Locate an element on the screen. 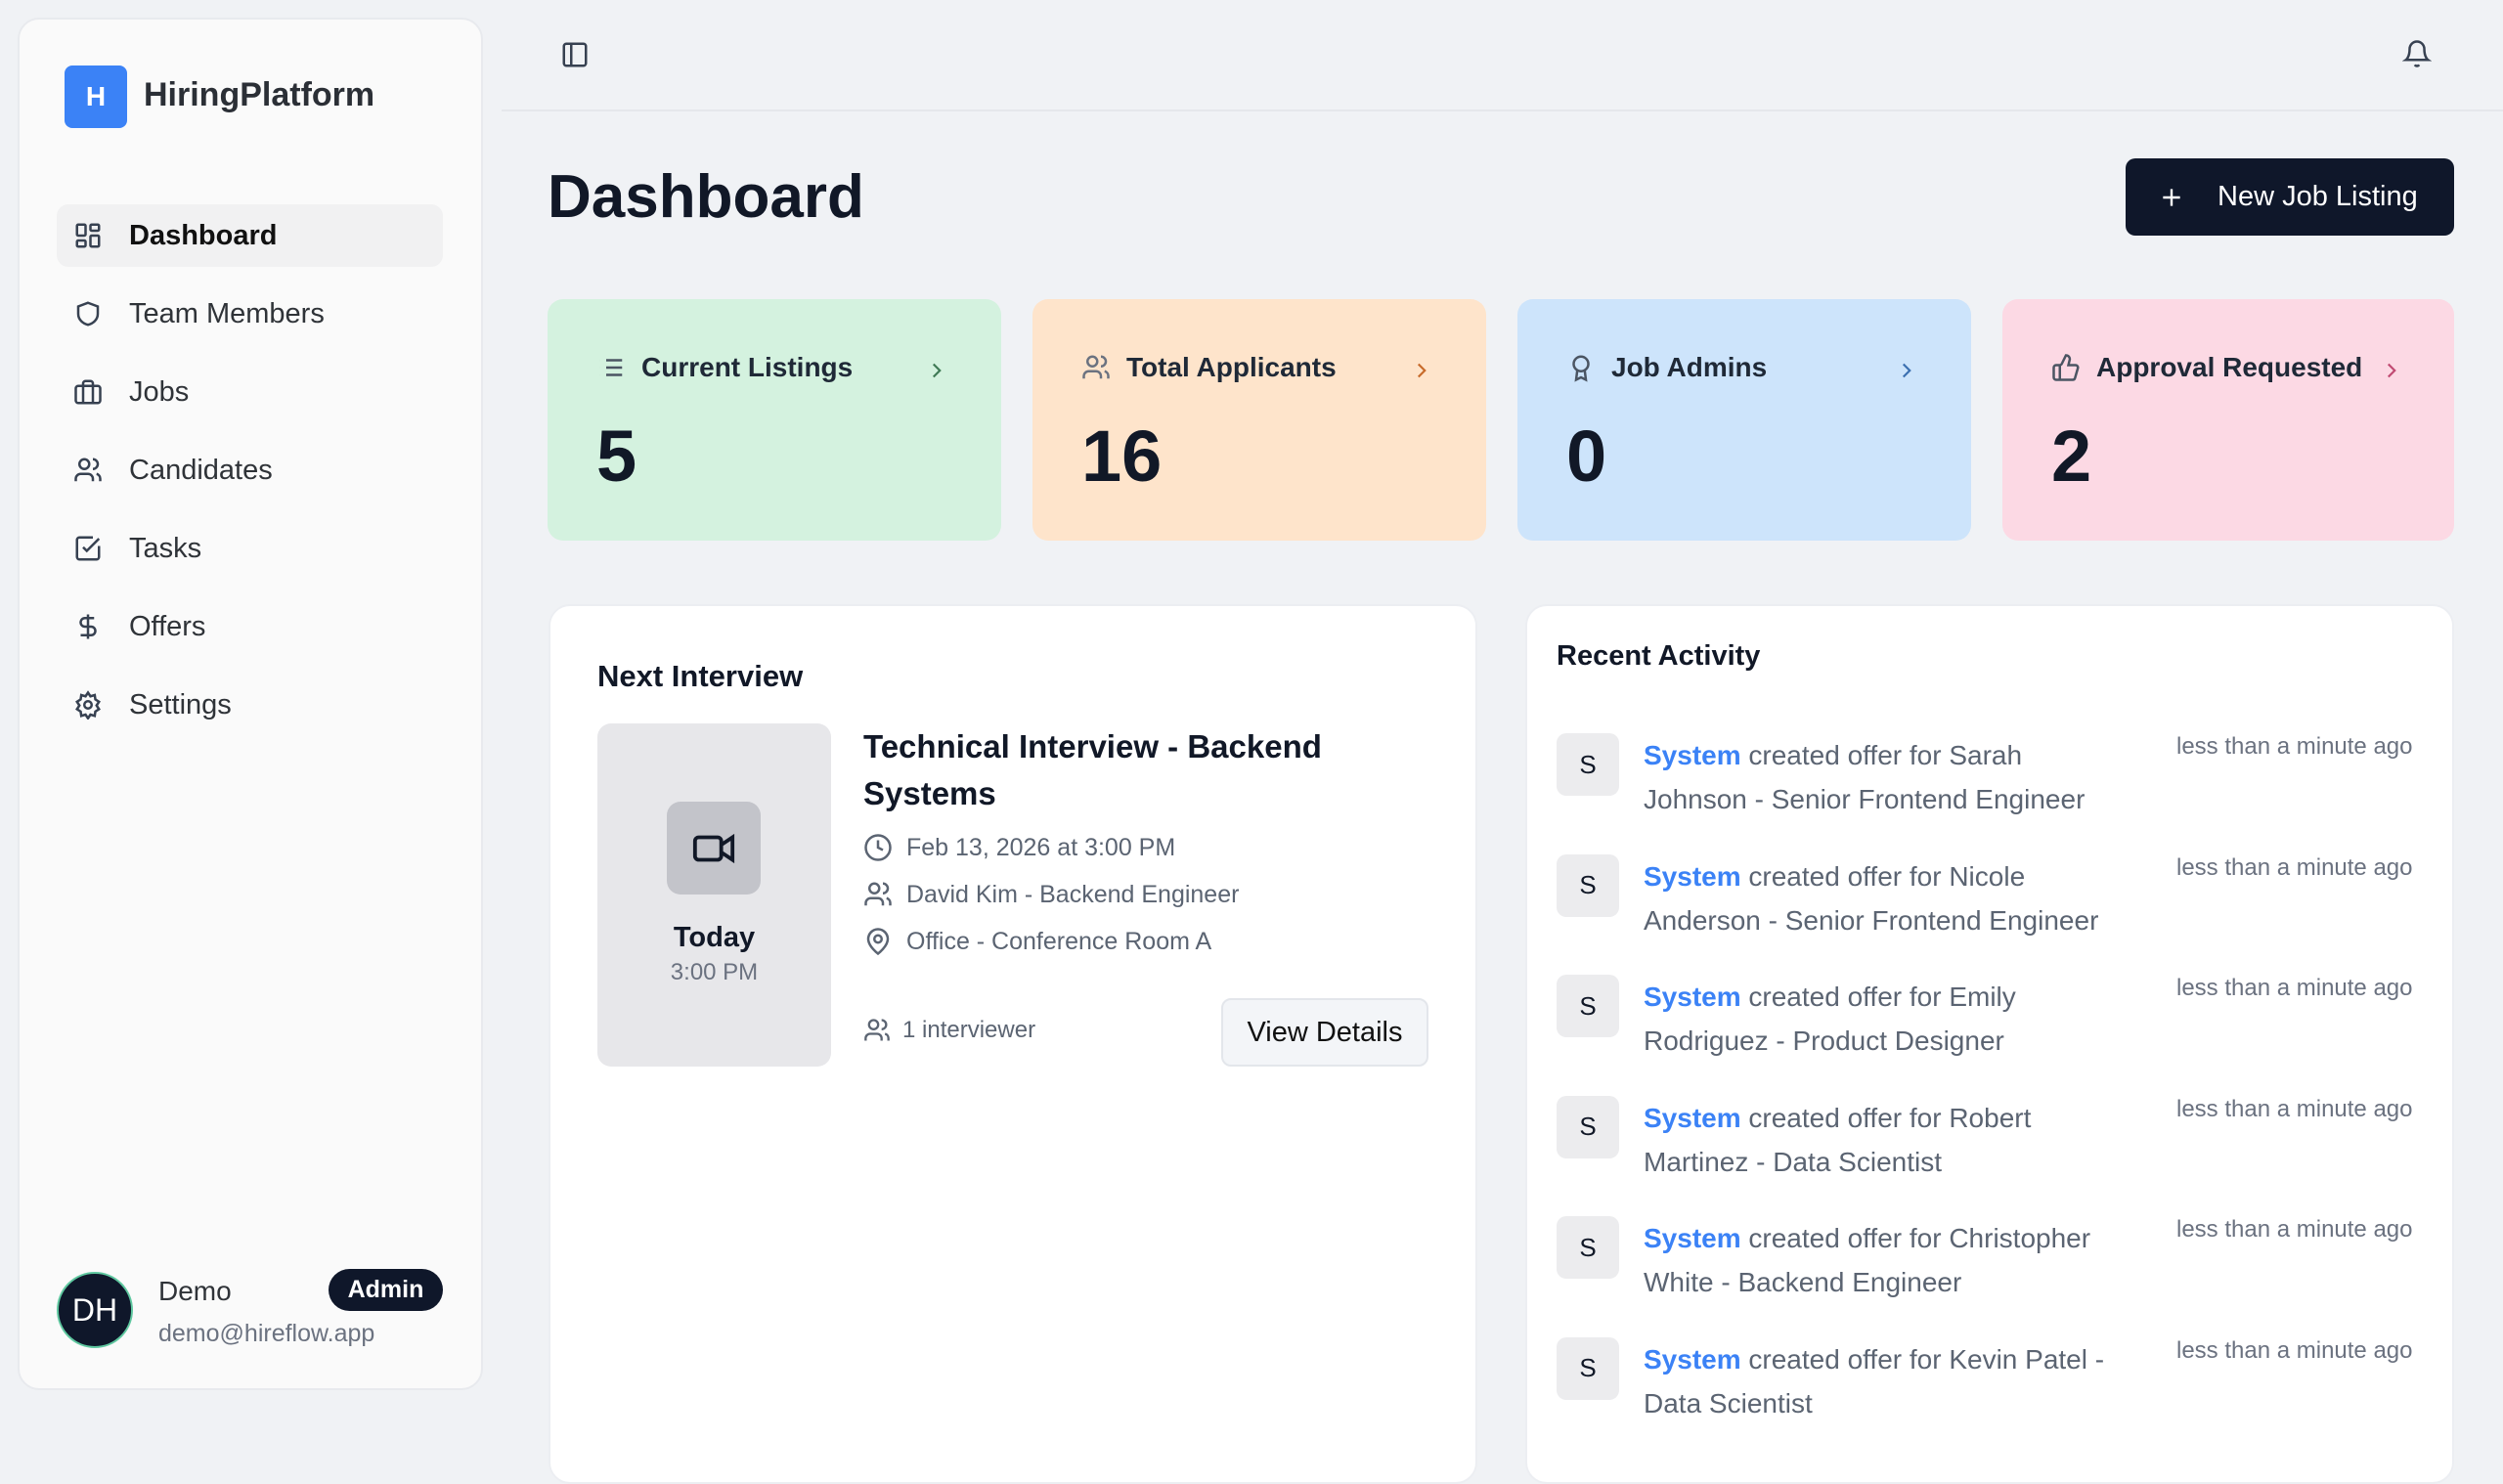  next-interview-heading: Next Interview is located at coordinates (700, 676).